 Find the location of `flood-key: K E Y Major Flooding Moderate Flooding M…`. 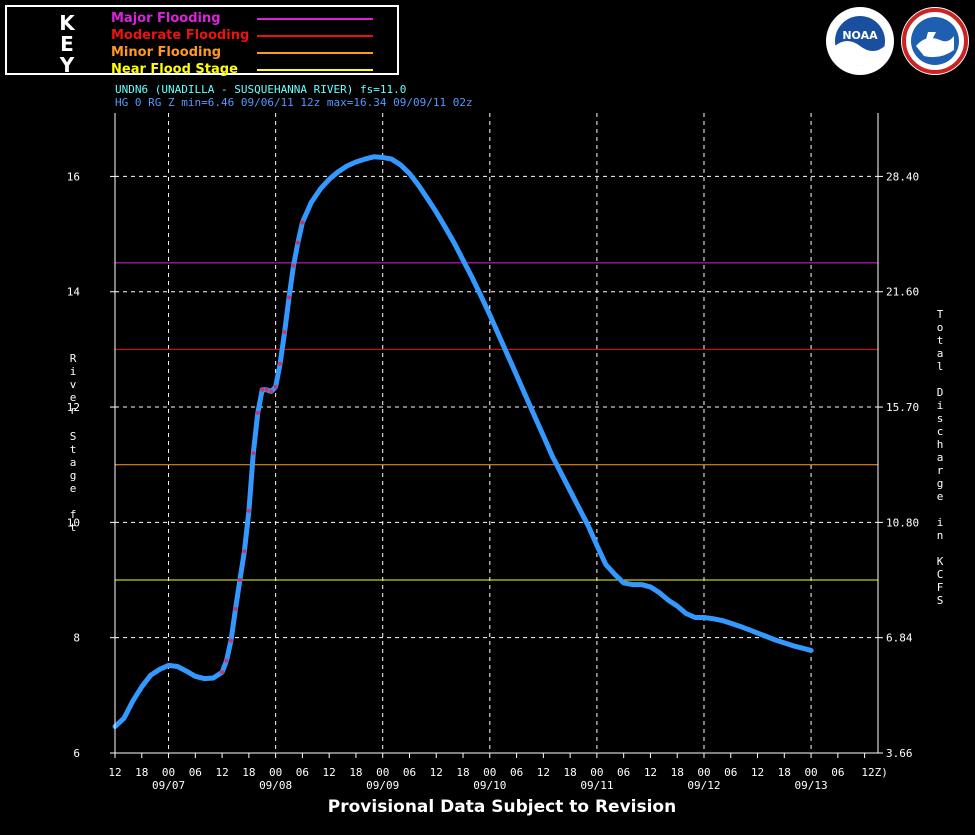

flood-key: K E Y Major Flooding Moderate Flooding M… is located at coordinates (203, 41).